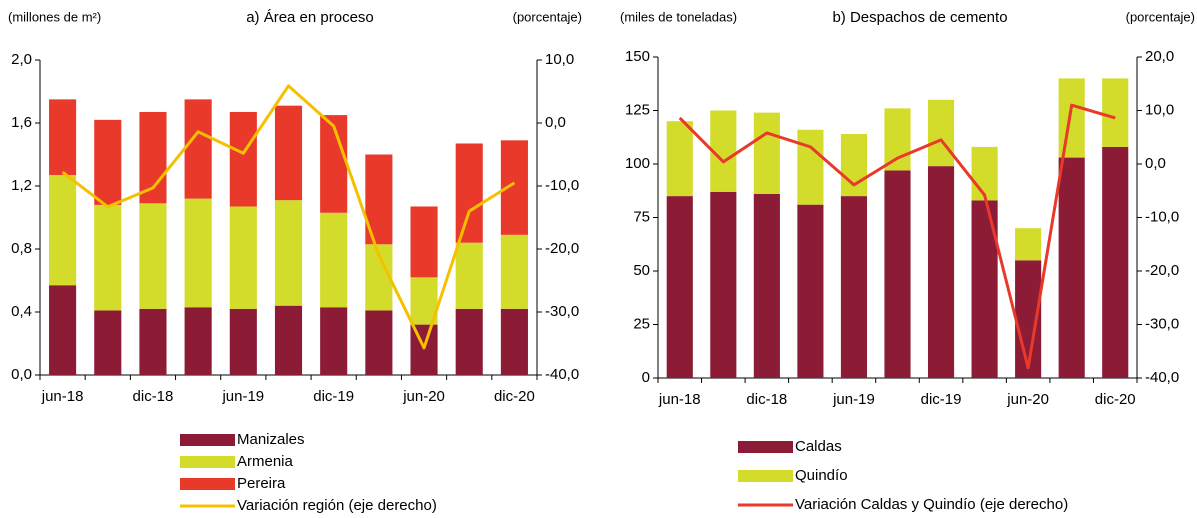 This screenshot has height=518, width=1197. What do you see at coordinates (271, 439) in the screenshot?
I see `legend-label: Manizales` at bounding box center [271, 439].